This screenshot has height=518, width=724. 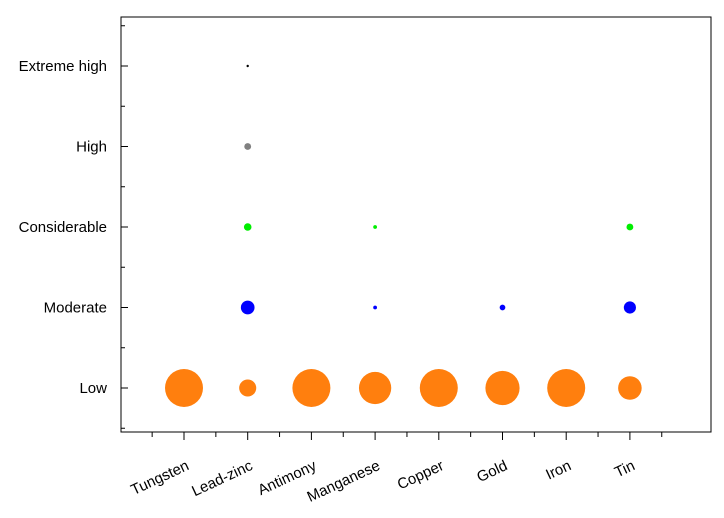 I want to click on y-tick-label: High, so click(x=91, y=147).